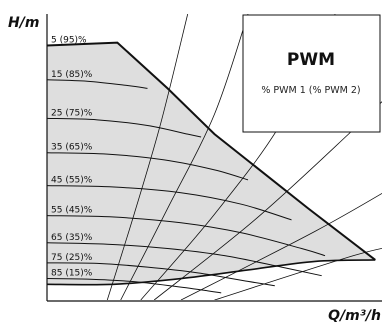 The width and height of the screenshot is (384, 325). I want to click on legend-frame, so click(311, 73).